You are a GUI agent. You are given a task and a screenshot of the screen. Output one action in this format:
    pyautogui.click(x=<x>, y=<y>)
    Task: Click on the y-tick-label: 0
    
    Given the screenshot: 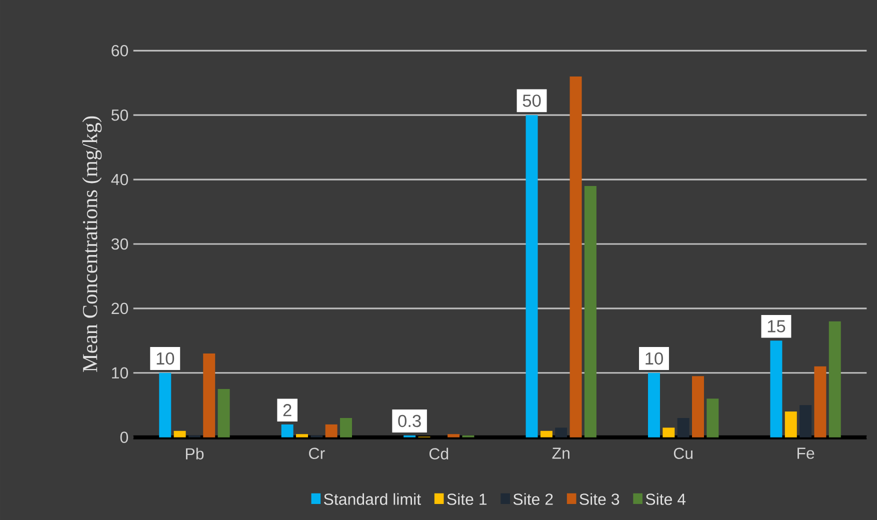 What is the action you would take?
    pyautogui.click(x=124, y=437)
    